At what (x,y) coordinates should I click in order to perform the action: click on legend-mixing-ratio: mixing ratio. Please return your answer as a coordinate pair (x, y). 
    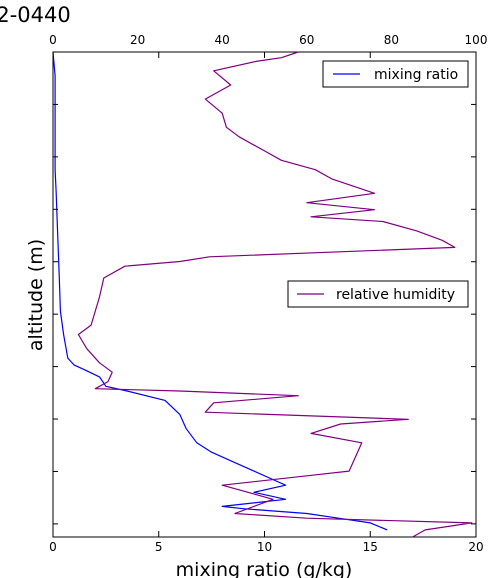
    Looking at the image, I should click on (395, 74).